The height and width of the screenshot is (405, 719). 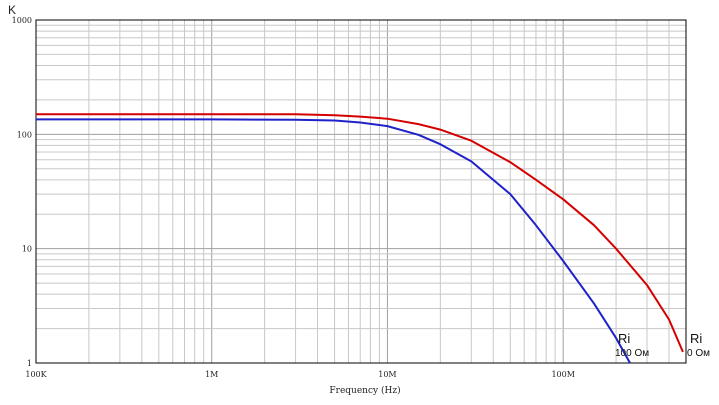 I want to click on annotation-ri-0-value: 0 Ом, so click(x=698, y=353).